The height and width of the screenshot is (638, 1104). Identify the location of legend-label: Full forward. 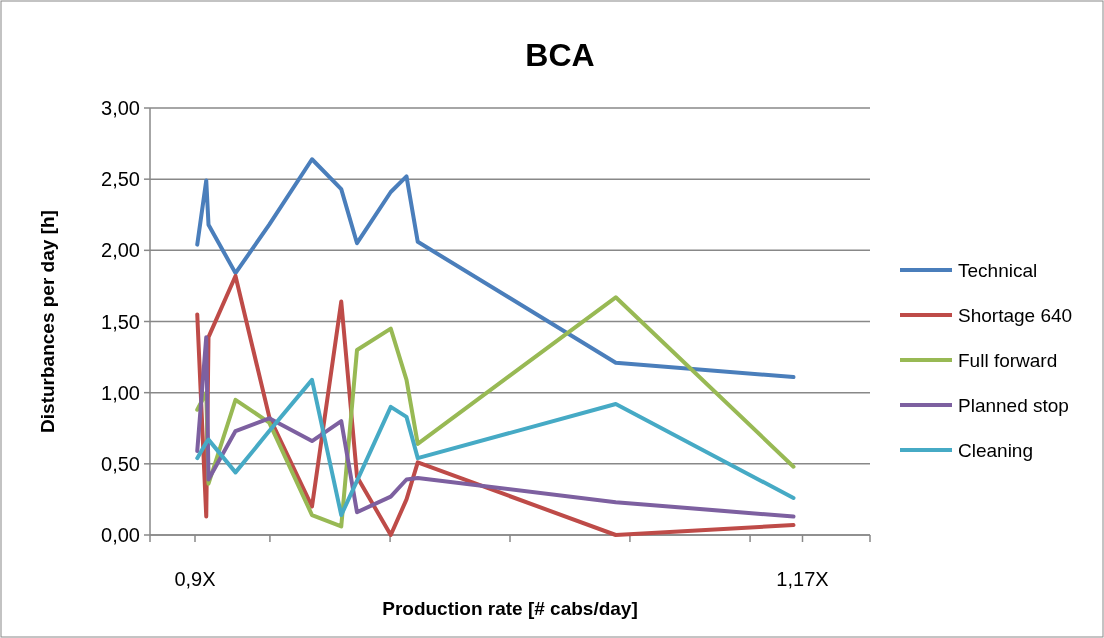
(1008, 360).